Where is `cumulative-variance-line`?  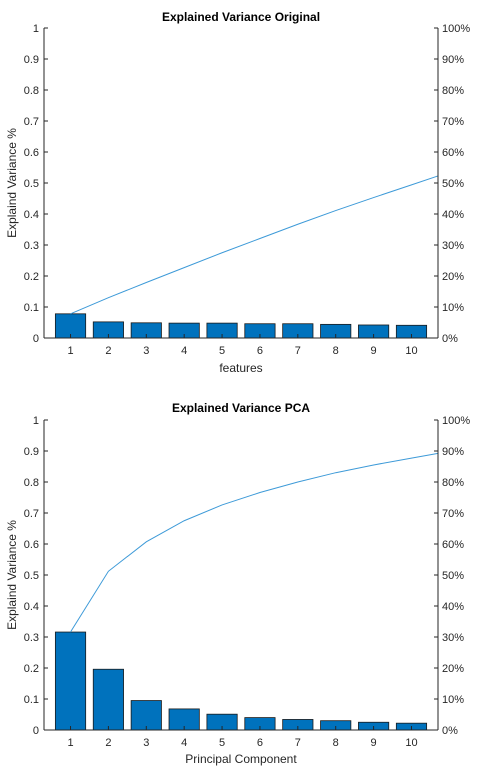
cumulative-variance-line is located at coordinates (254, 245).